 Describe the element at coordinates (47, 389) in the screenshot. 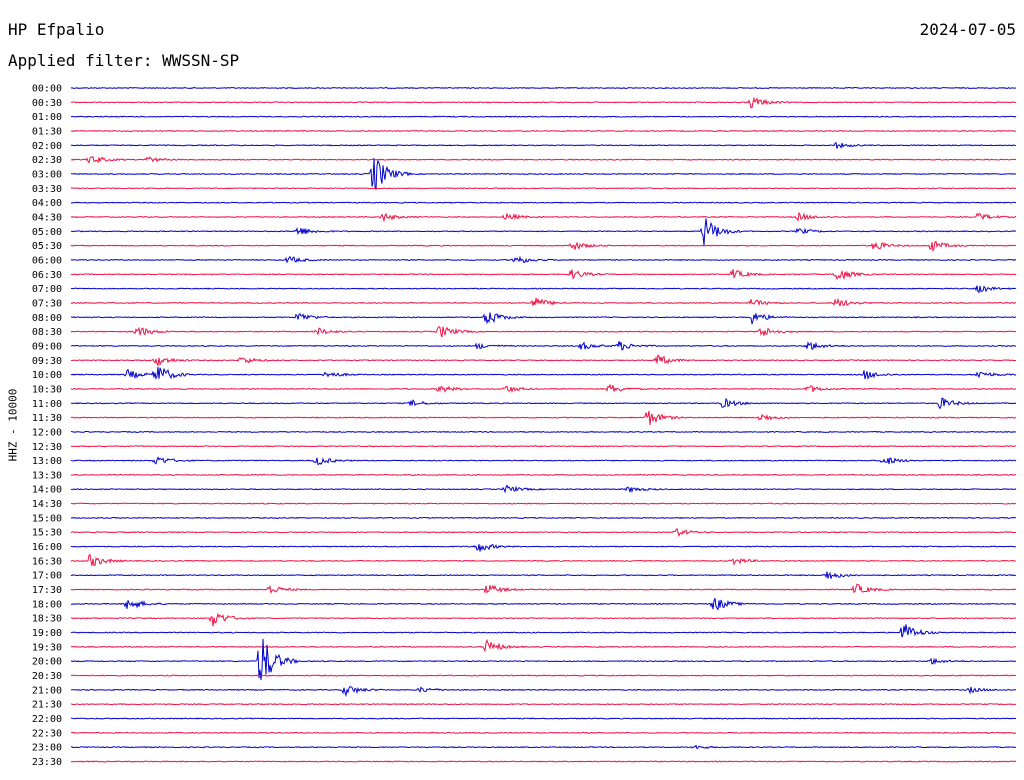

I see `tick-label: 10:30` at that location.